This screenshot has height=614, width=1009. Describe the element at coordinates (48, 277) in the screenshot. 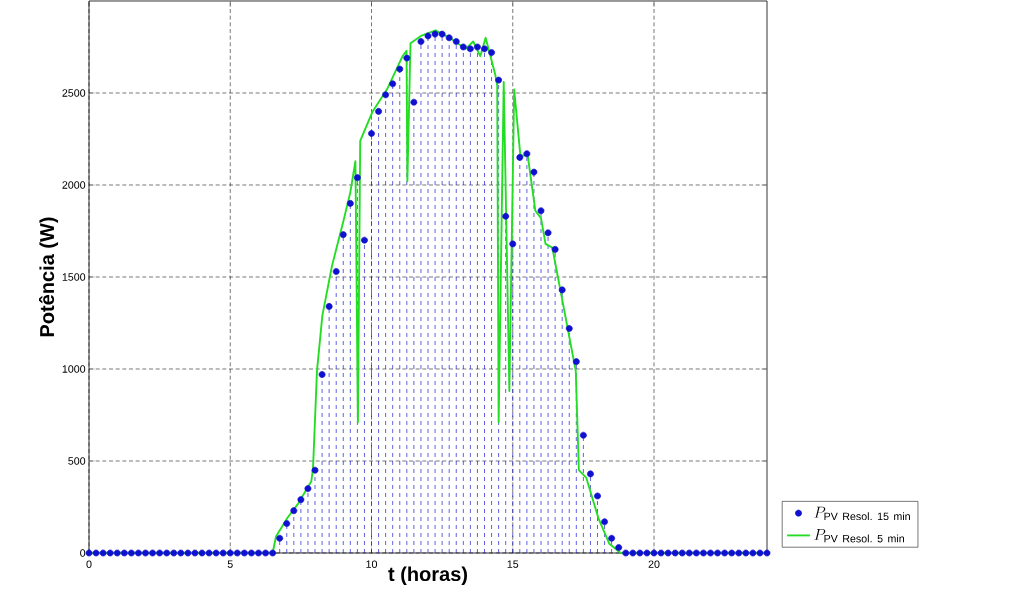

I see `y-axis-title: Potência (W)` at that location.